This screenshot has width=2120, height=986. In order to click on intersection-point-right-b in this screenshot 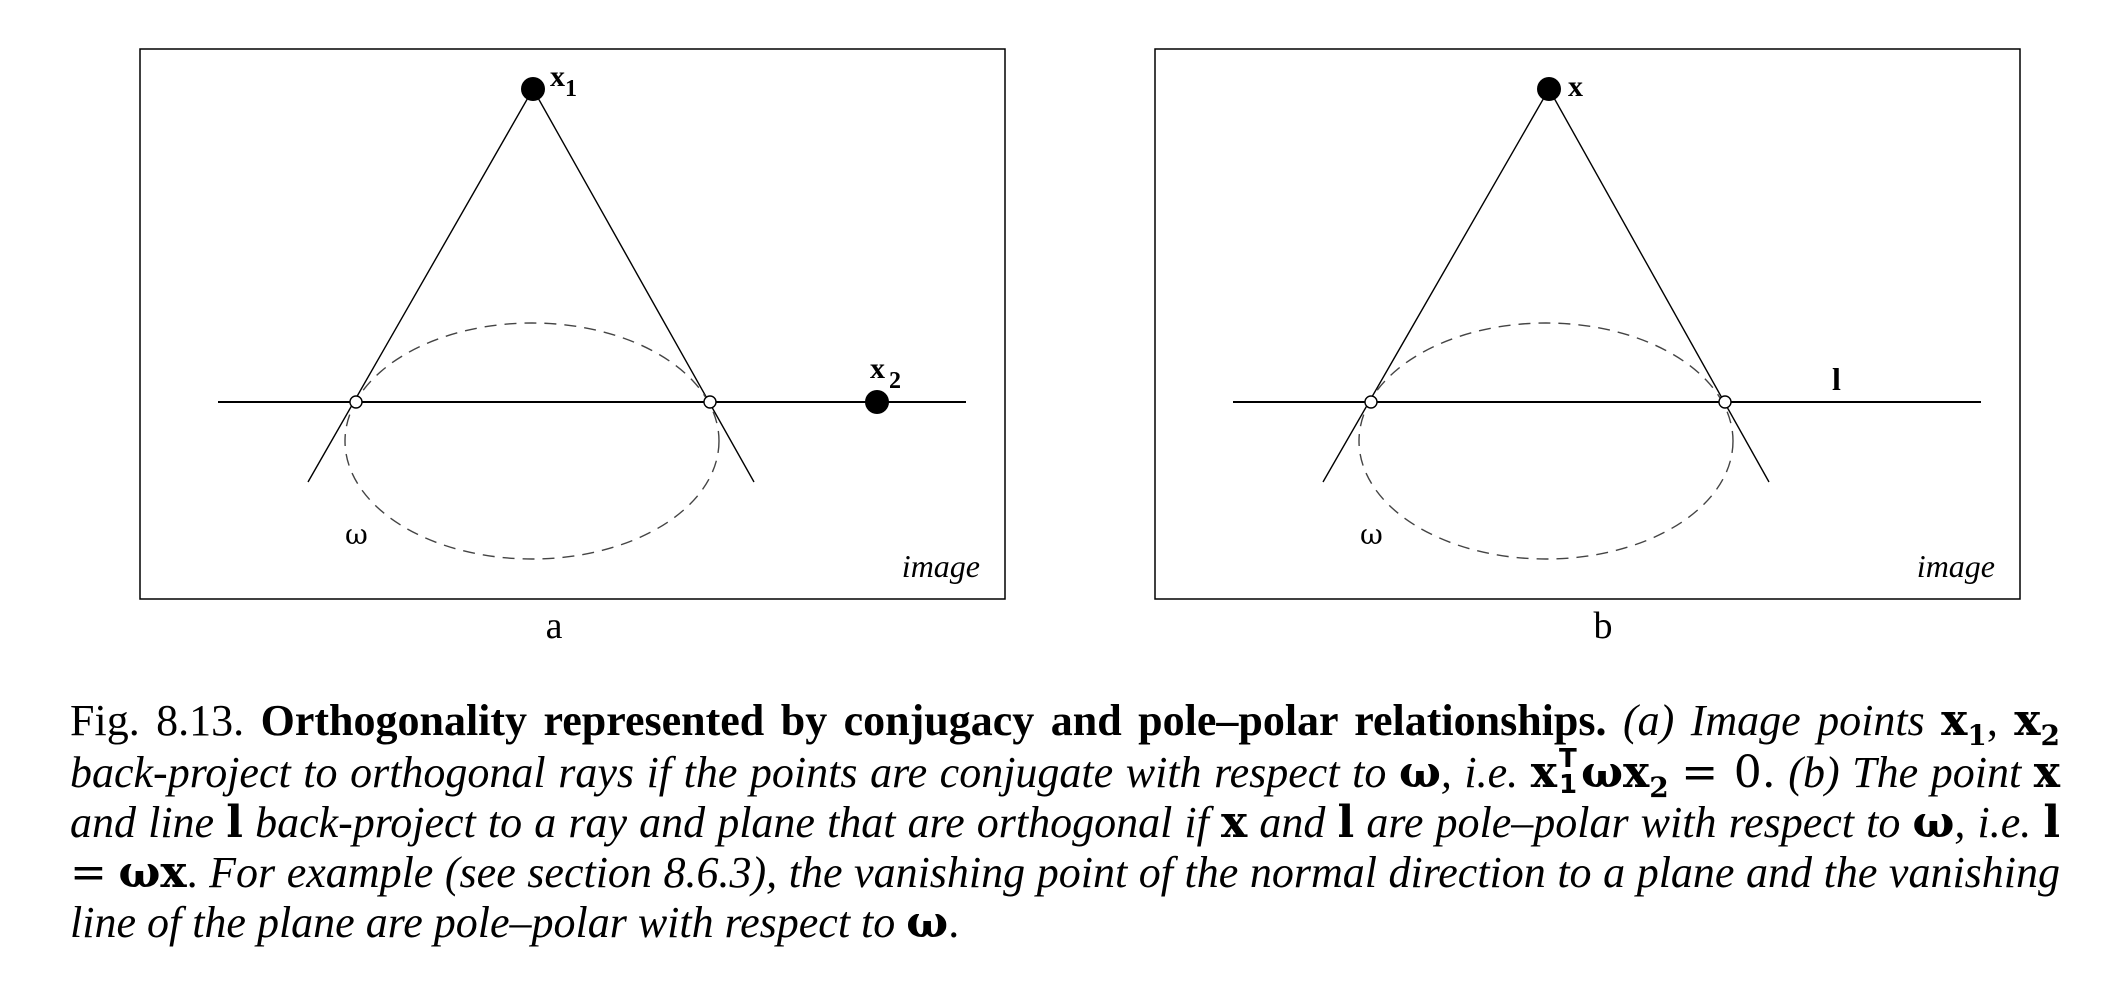, I will do `click(1725, 402)`.